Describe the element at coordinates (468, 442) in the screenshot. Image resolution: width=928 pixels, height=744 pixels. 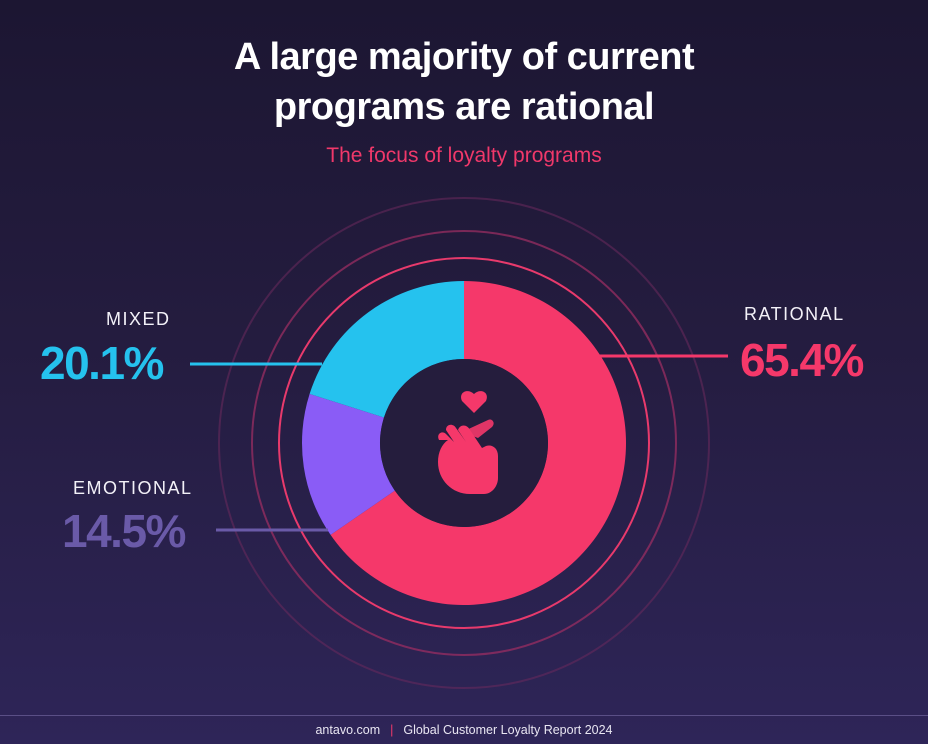
I see `heart-hand-icon` at that location.